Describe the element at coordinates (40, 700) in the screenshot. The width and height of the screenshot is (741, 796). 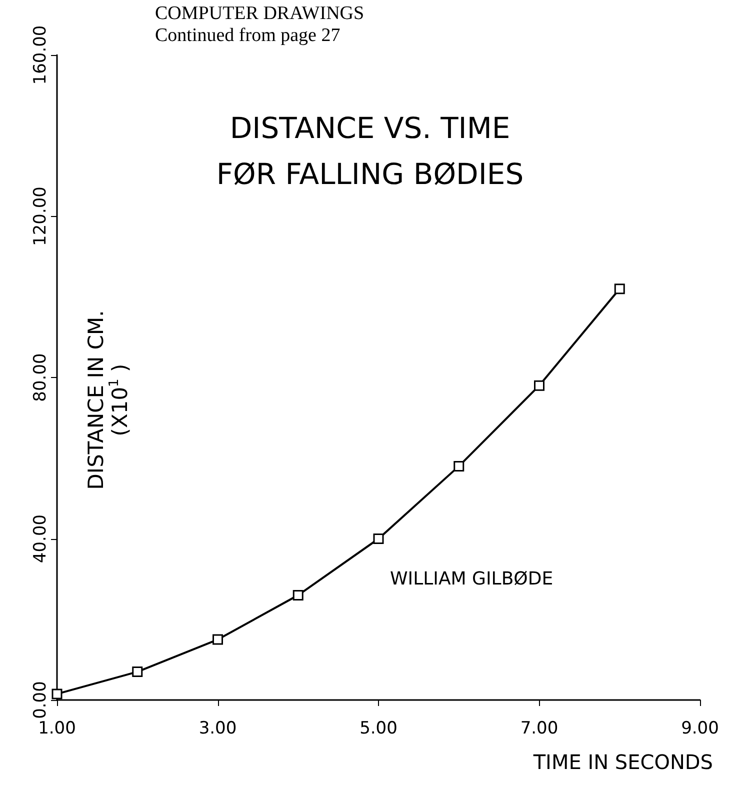
I see `y-tick-label: 0.00` at that location.